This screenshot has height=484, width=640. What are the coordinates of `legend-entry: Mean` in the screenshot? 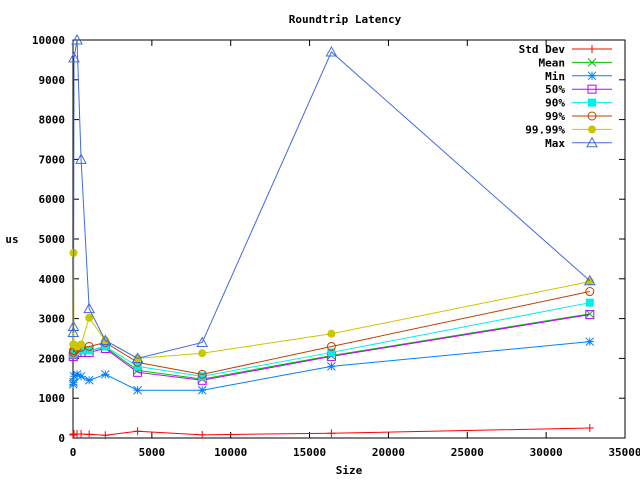 It's located at (575, 62).